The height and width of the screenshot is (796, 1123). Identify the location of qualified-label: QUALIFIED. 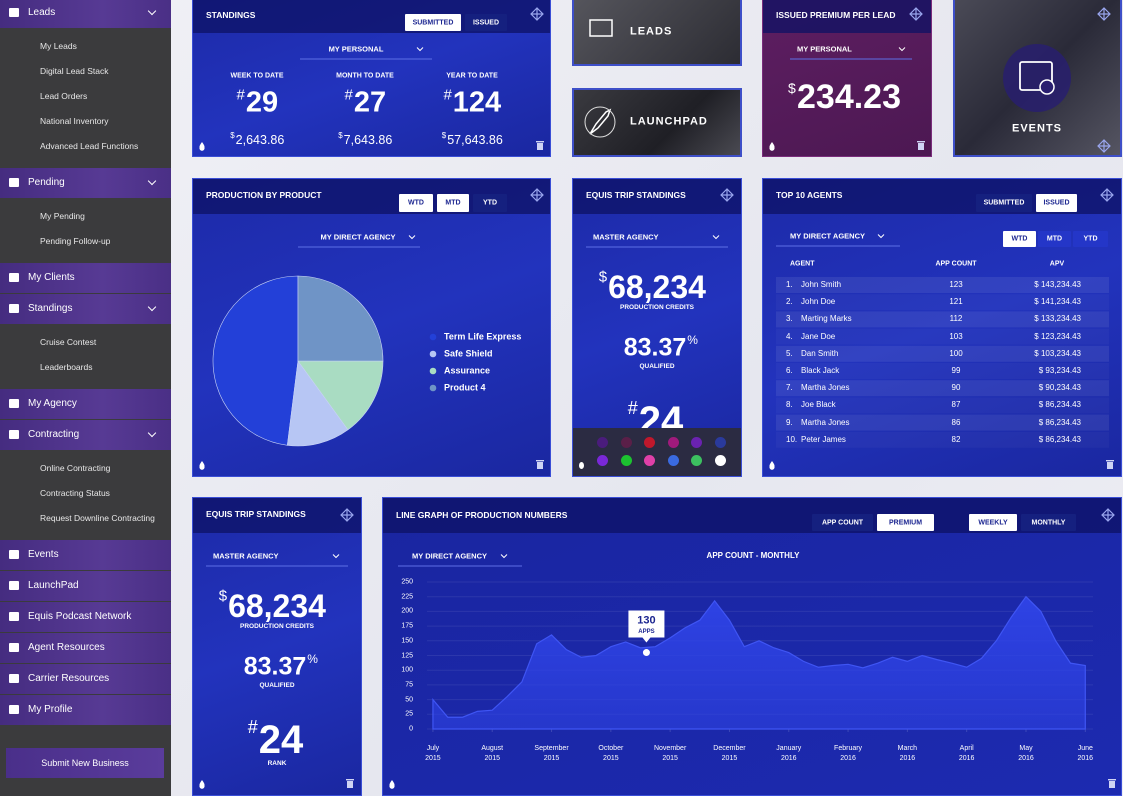
(277, 685).